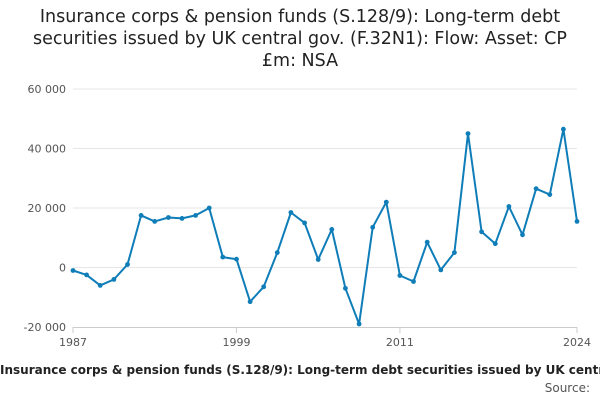  I want to click on x-tick-label: 1999, so click(236, 342).